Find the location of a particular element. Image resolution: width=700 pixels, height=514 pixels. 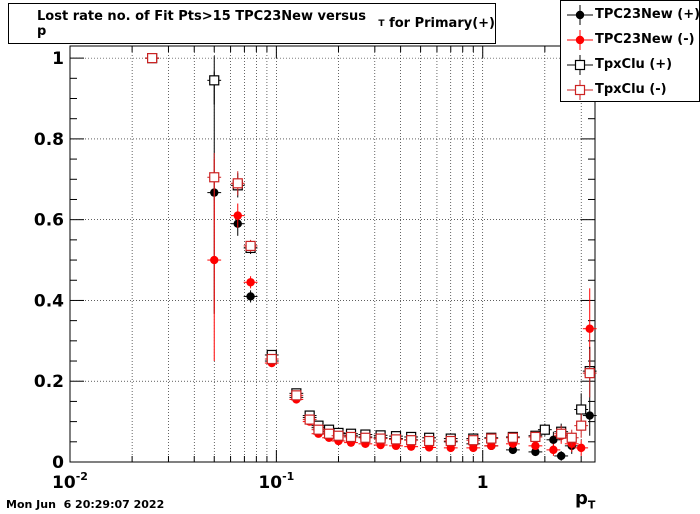

y-tick-label: 0 is located at coordinates (58, 463).